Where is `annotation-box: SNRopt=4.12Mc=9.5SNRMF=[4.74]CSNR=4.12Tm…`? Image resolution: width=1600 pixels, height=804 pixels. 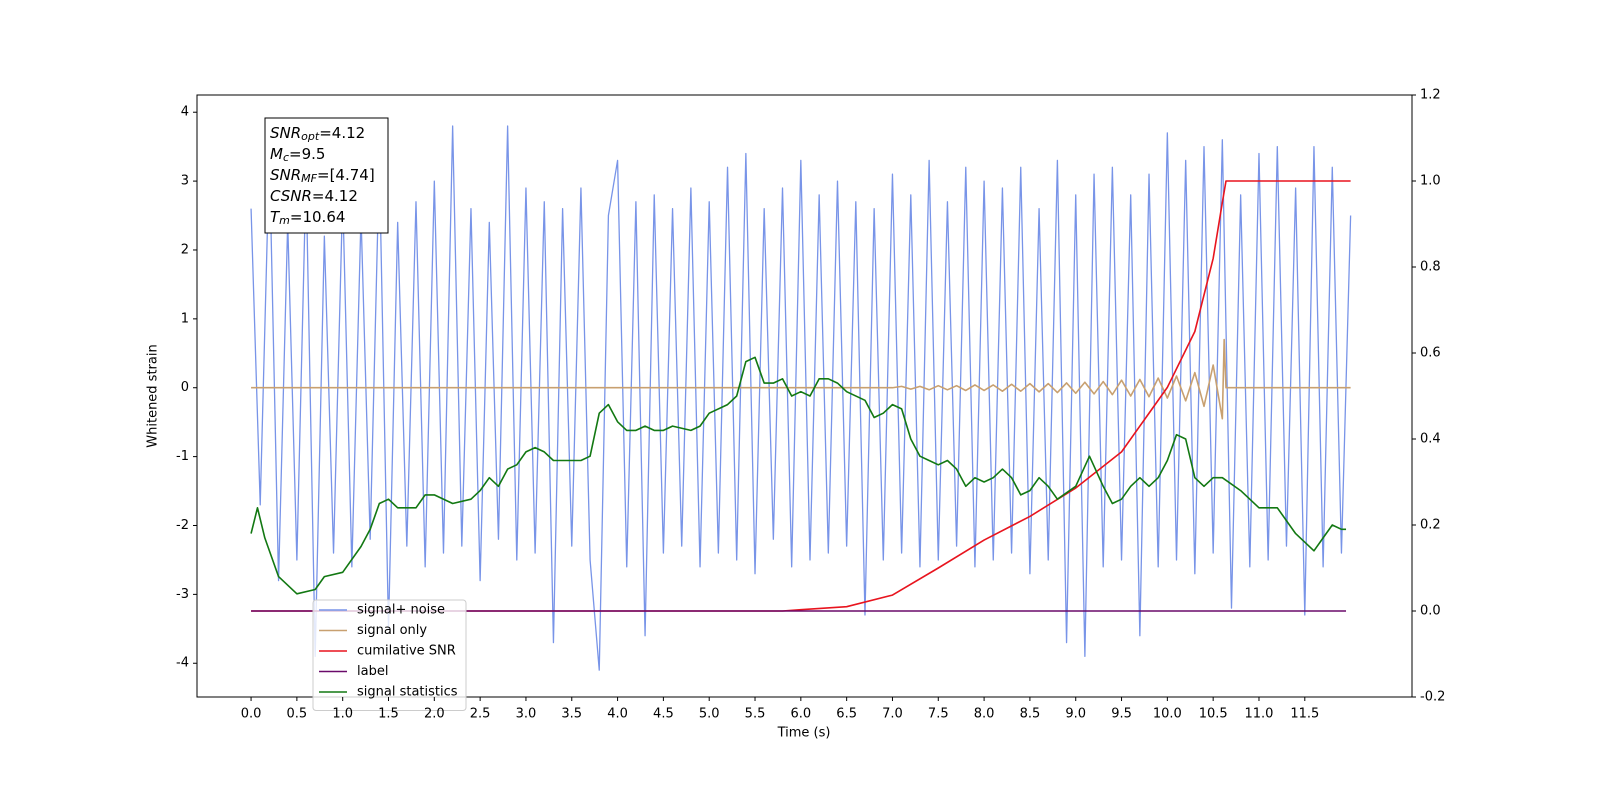 annotation-box: SNRopt=4.12Mc=9.5SNRMF=[4.74]CSNR=4.12Tm… is located at coordinates (326, 175).